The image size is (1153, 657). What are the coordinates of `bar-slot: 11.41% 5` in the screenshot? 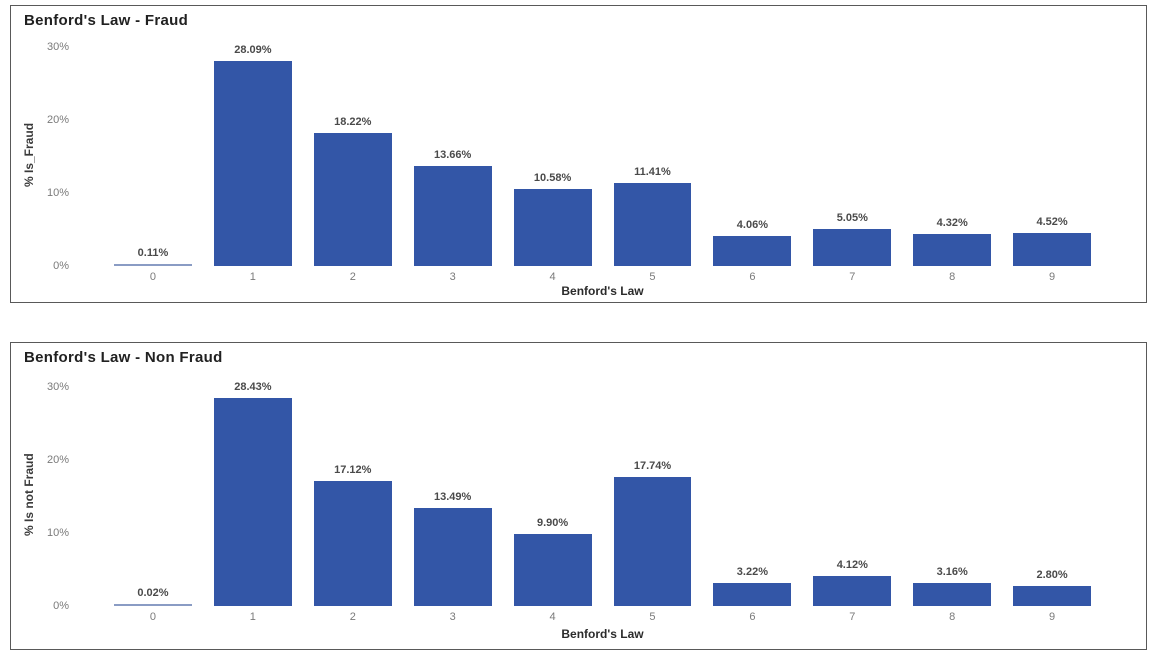 It's located at (653, 163).